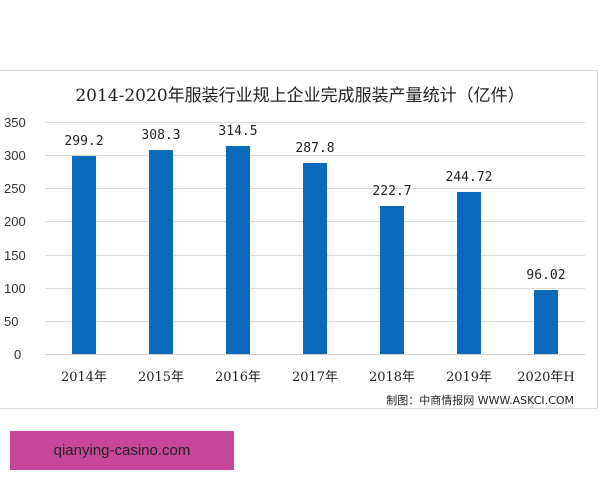 This screenshot has height=480, width=600. What do you see at coordinates (315, 354) in the screenshot?
I see `x-axis-line` at bounding box center [315, 354].